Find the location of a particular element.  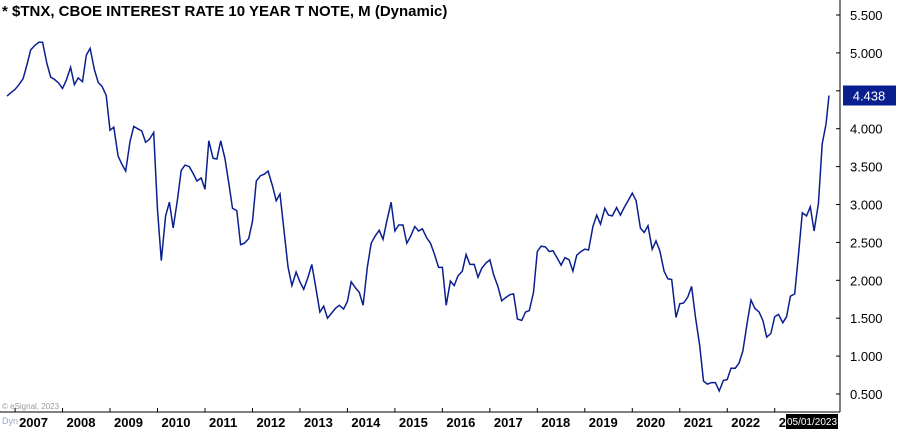

value-badges: 4.438 05/01/2023 is located at coordinates (841, 257).